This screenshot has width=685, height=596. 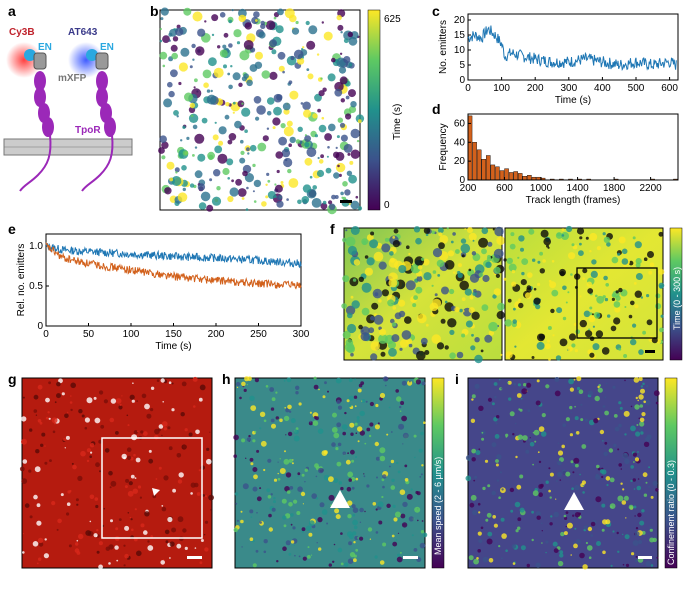 I want to click on x-tick-label: 250, so click(x=258, y=334).